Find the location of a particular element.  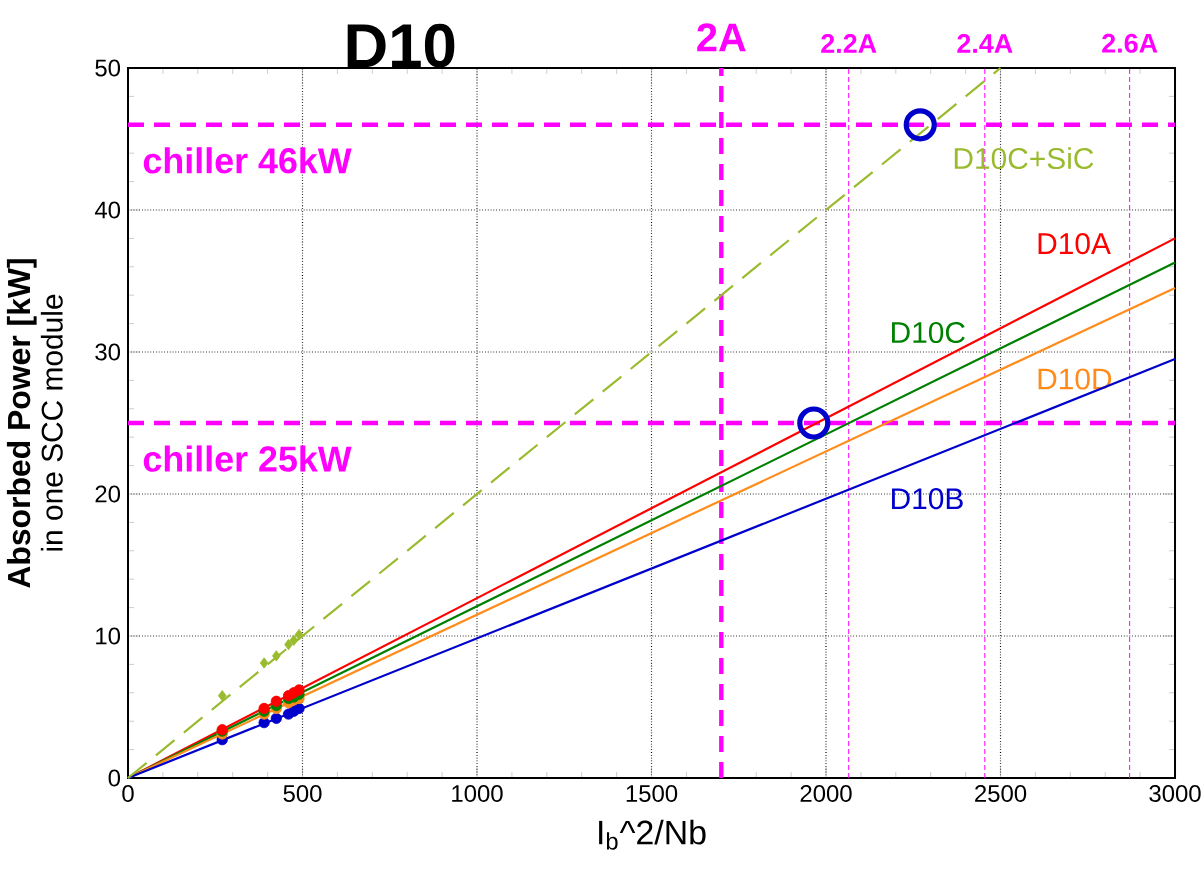

y-tick-label: 30 is located at coordinates (108, 352).